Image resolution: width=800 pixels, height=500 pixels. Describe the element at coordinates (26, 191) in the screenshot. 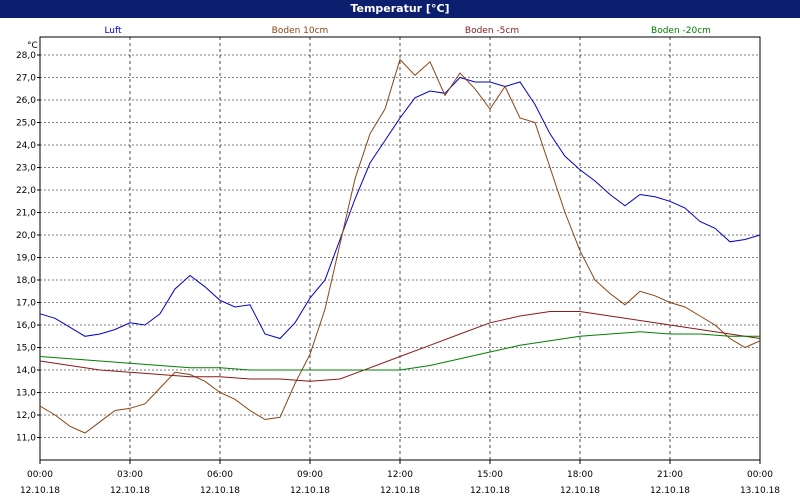

I see `y-tick-label: 22,0` at that location.